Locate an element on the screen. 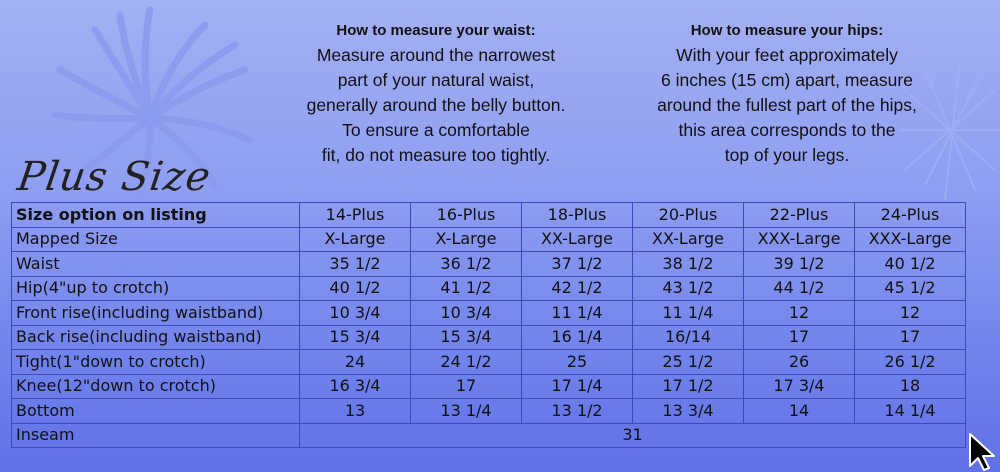 The image size is (1000, 472). row-label: Bottom is located at coordinates (155, 411).